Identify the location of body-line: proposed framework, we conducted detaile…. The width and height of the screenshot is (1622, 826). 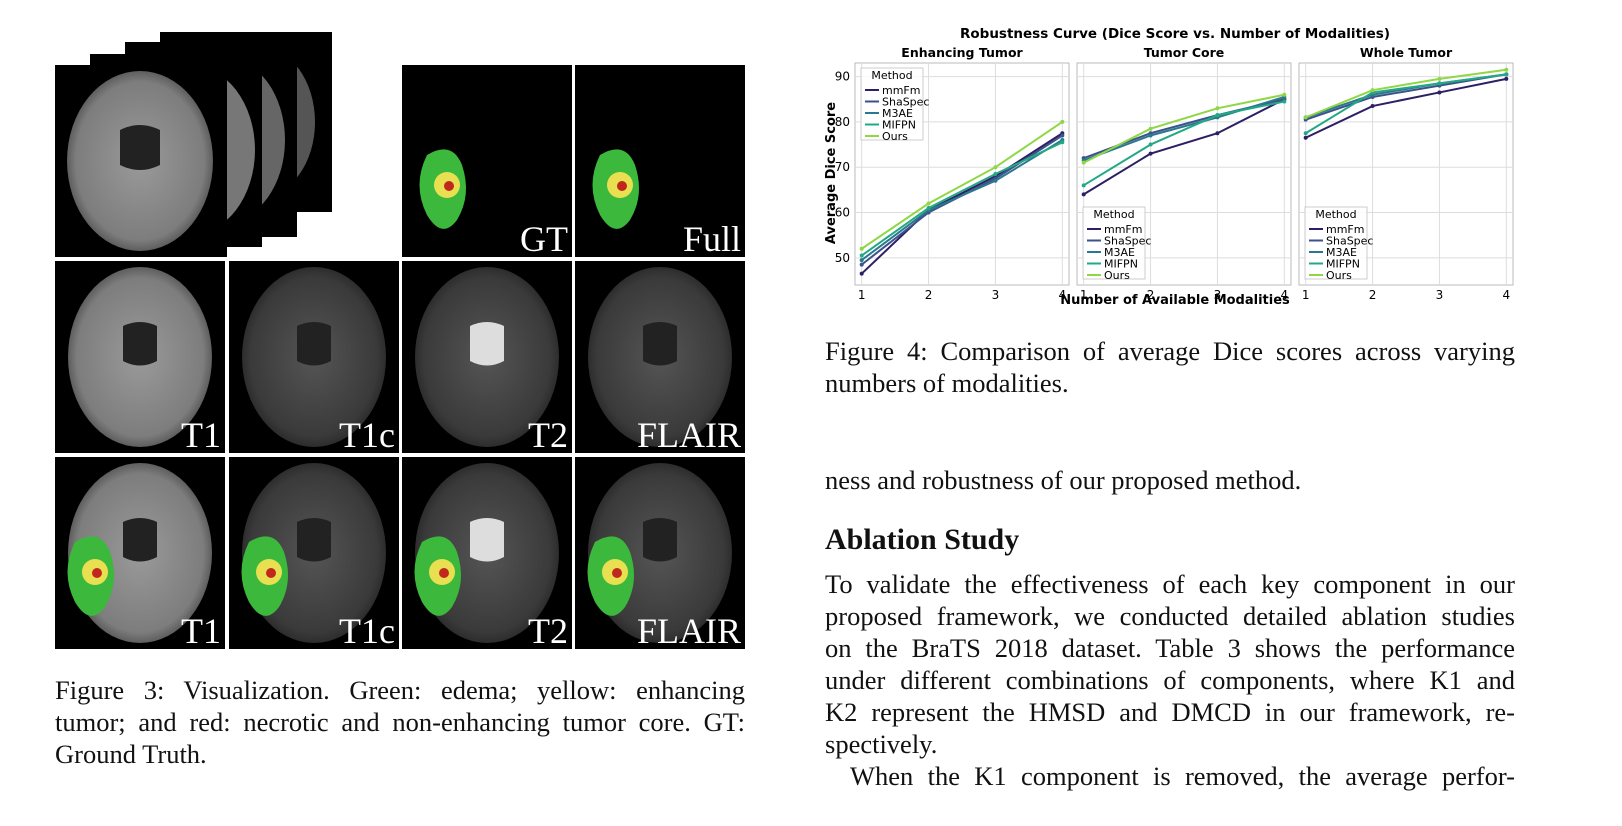
(1170, 616).